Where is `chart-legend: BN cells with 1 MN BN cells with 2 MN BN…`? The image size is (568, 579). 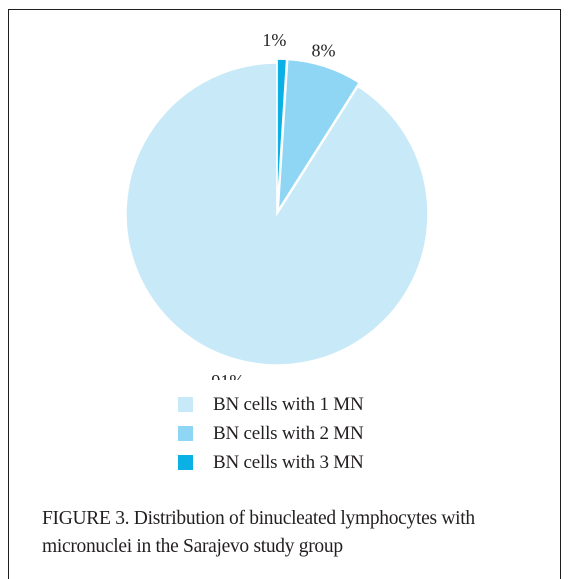 chart-legend: BN cells with 1 MN BN cells with 2 MN BN… is located at coordinates (271, 433).